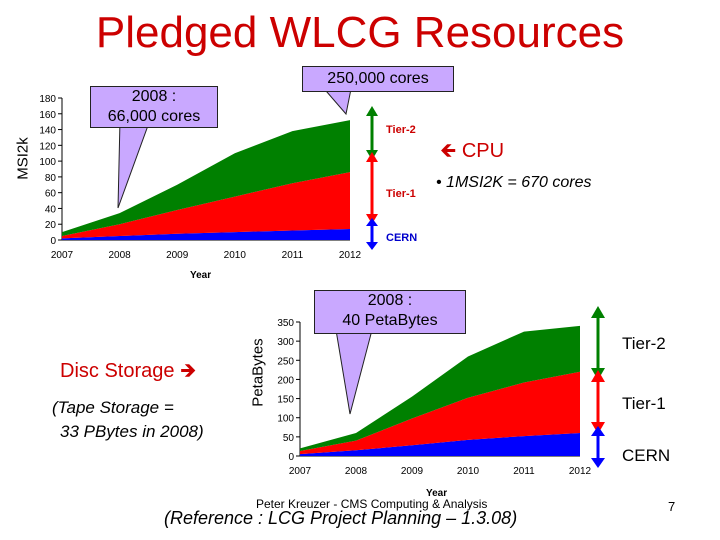 Image resolution: width=720 pixels, height=540 pixels. What do you see at coordinates (646, 455) in the screenshot?
I see `disk-cern-label: CERN` at bounding box center [646, 455].